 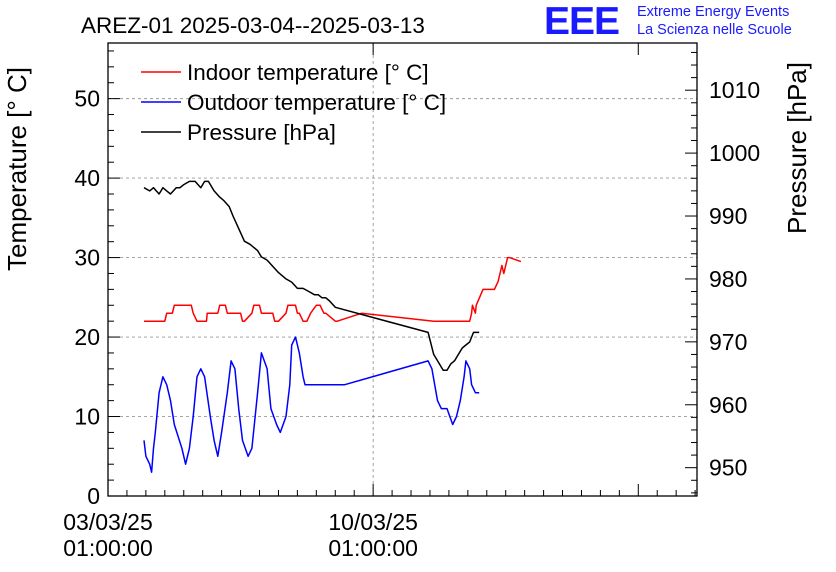 What do you see at coordinates (734, 153) in the screenshot?
I see `y2-tick-label: 1000` at bounding box center [734, 153].